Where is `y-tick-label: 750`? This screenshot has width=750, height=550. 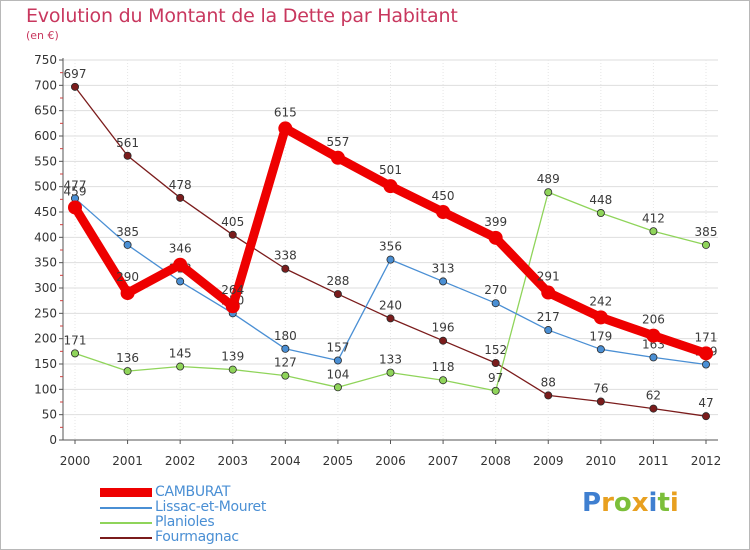
y-tick-label: 750 is located at coordinates (45, 60).